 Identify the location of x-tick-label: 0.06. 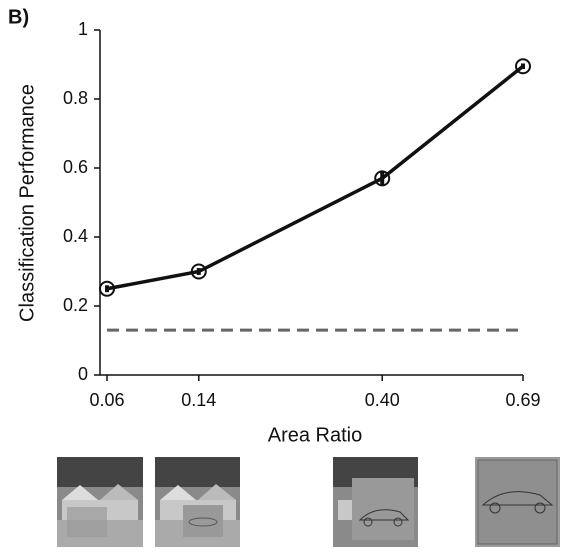
(106, 400).